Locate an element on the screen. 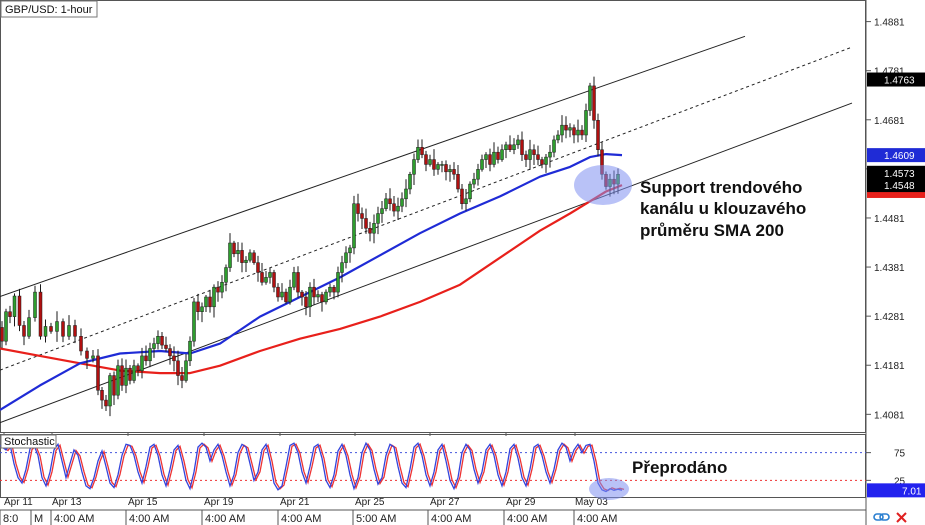 This screenshot has width=925, height=525. last-price-label: 1.4763 is located at coordinates (899, 81).